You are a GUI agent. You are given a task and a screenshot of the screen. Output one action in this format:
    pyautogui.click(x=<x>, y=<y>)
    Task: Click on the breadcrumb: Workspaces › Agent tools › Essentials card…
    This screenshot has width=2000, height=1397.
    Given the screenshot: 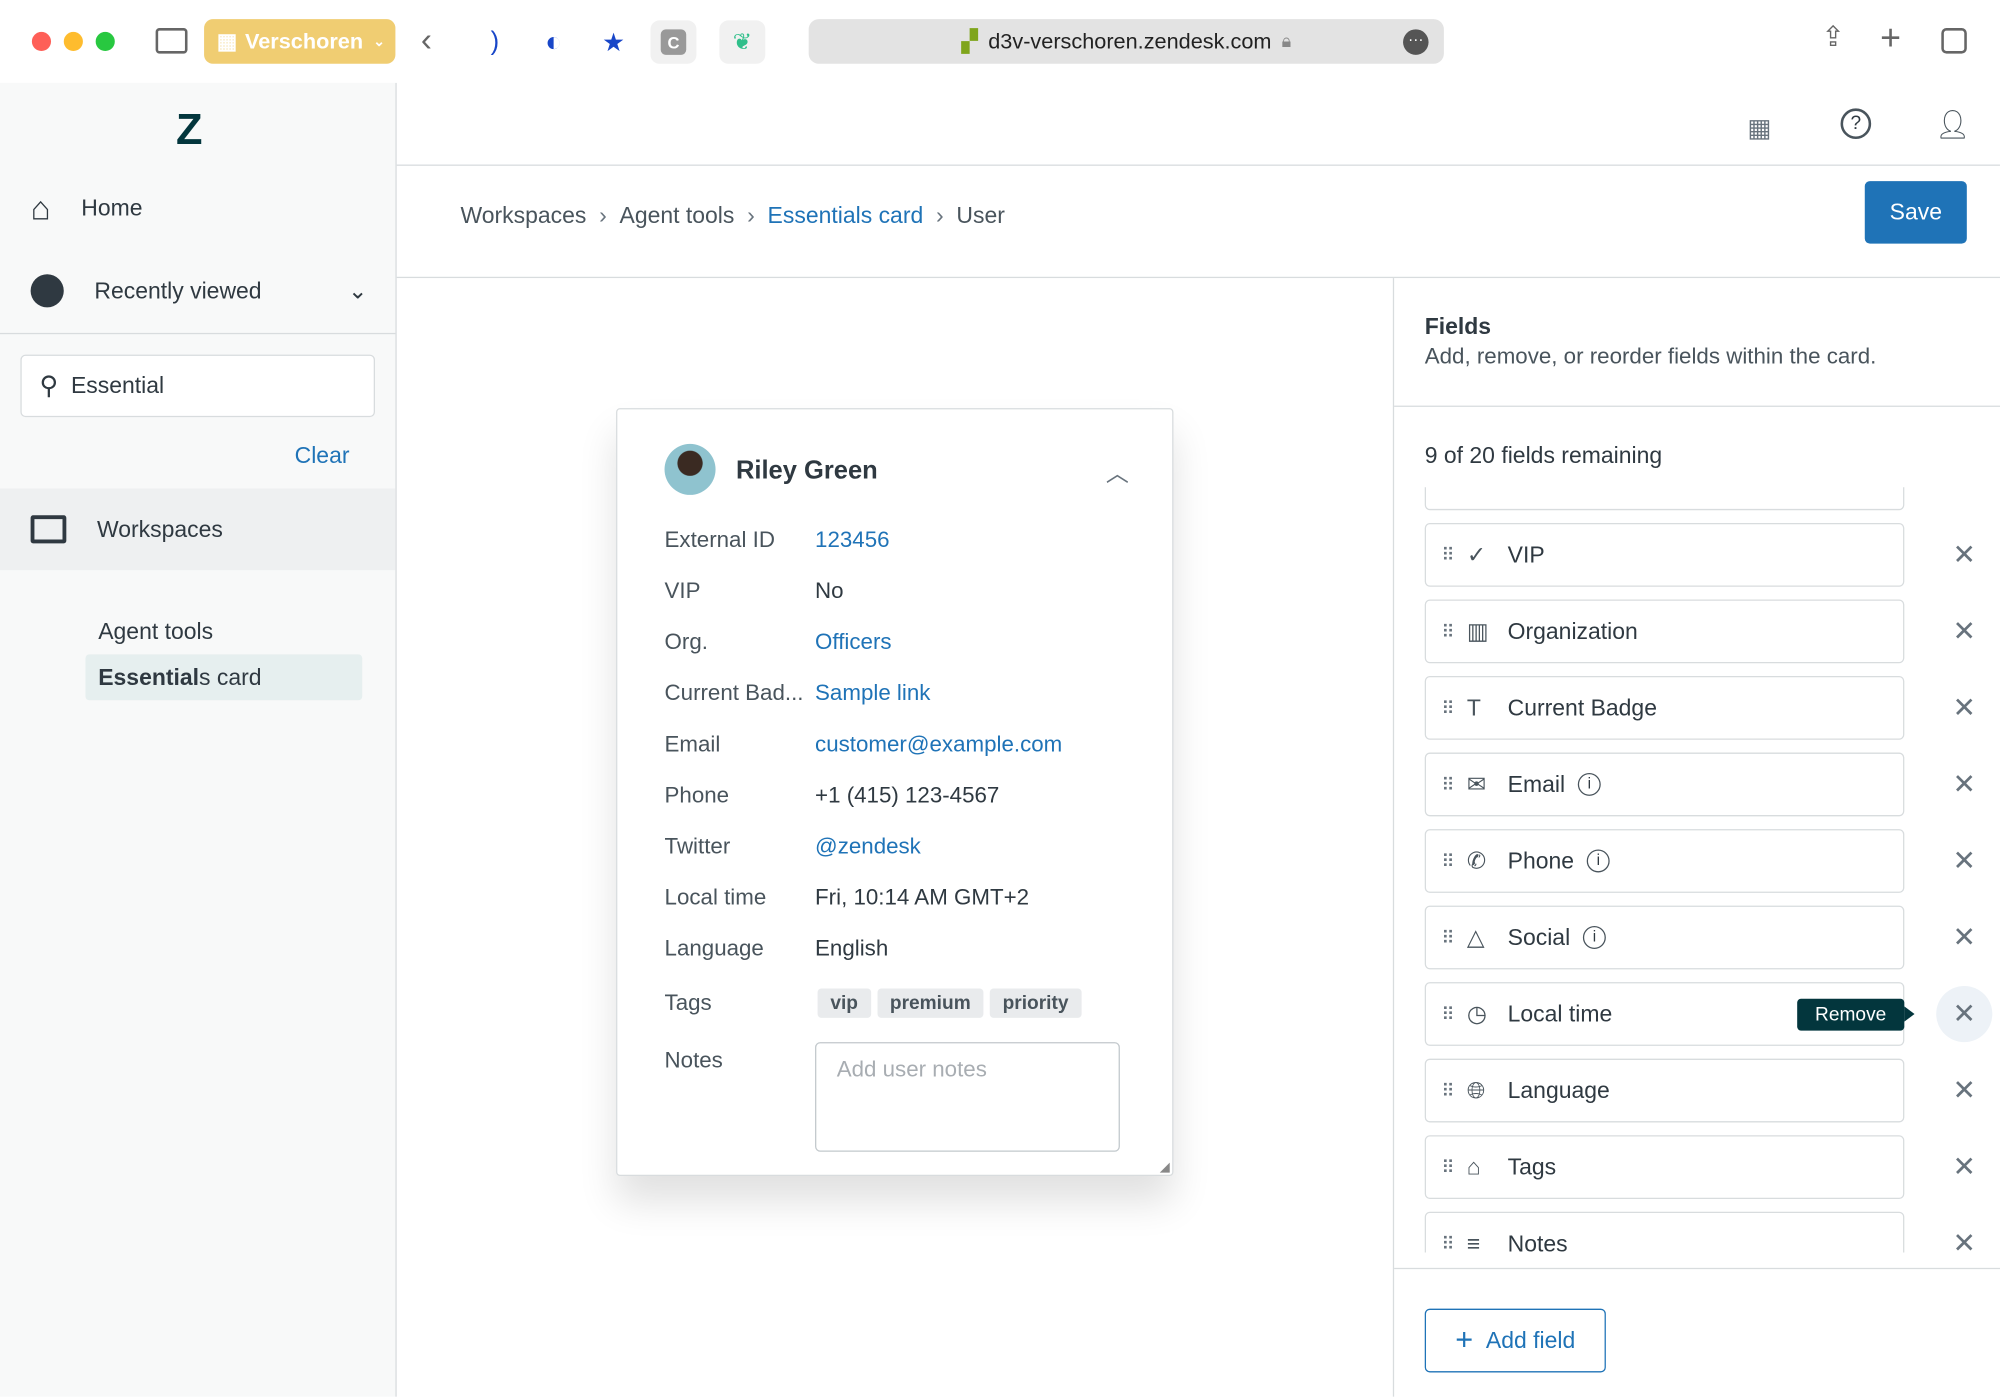 What is the action you would take?
    pyautogui.click(x=1198, y=222)
    